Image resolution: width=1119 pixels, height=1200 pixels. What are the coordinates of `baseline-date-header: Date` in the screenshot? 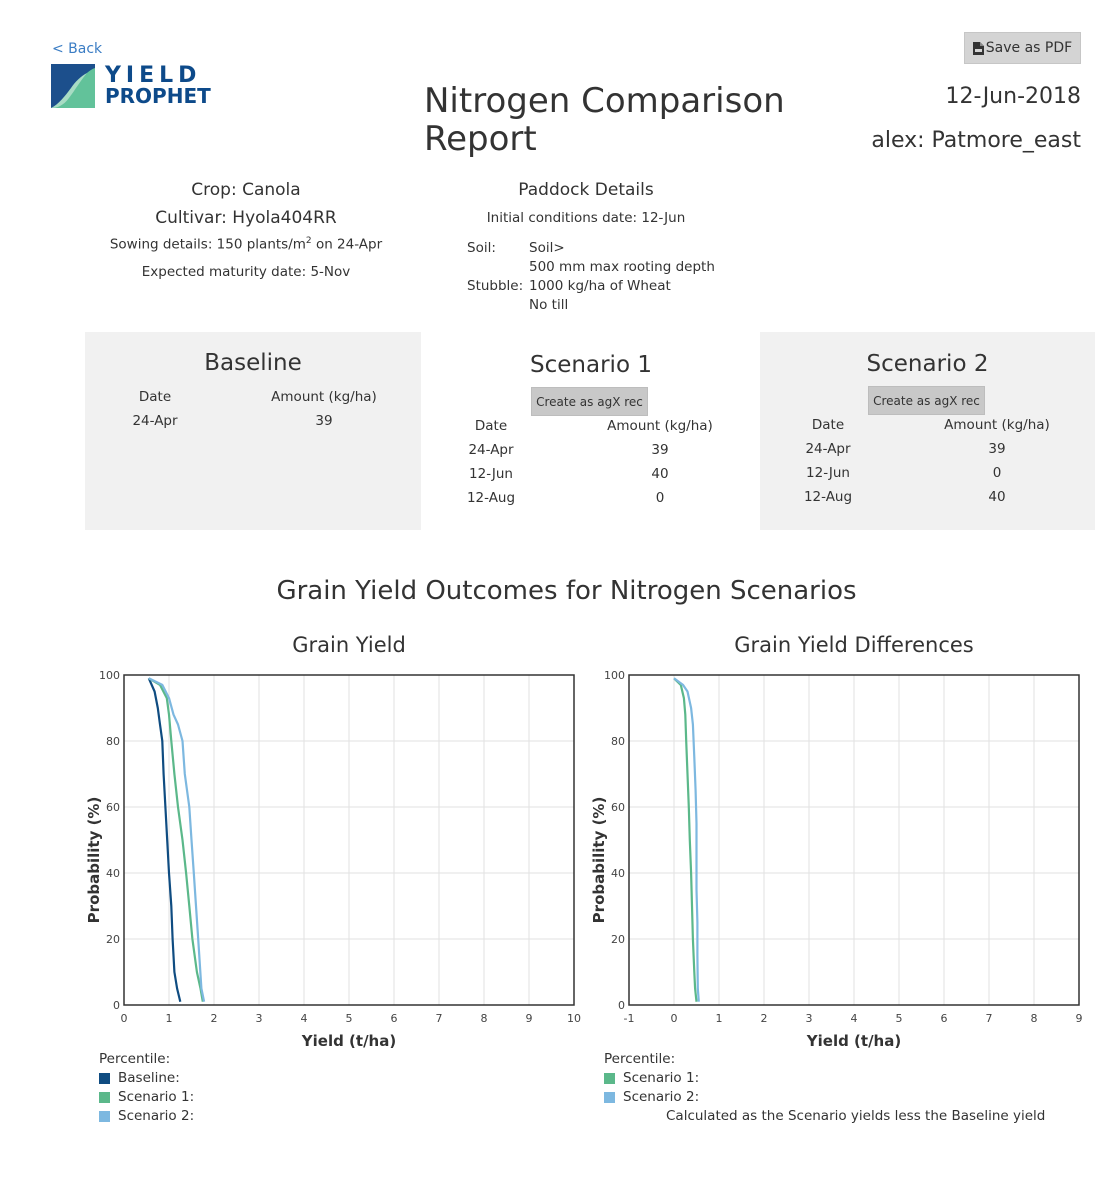 It's located at (155, 397).